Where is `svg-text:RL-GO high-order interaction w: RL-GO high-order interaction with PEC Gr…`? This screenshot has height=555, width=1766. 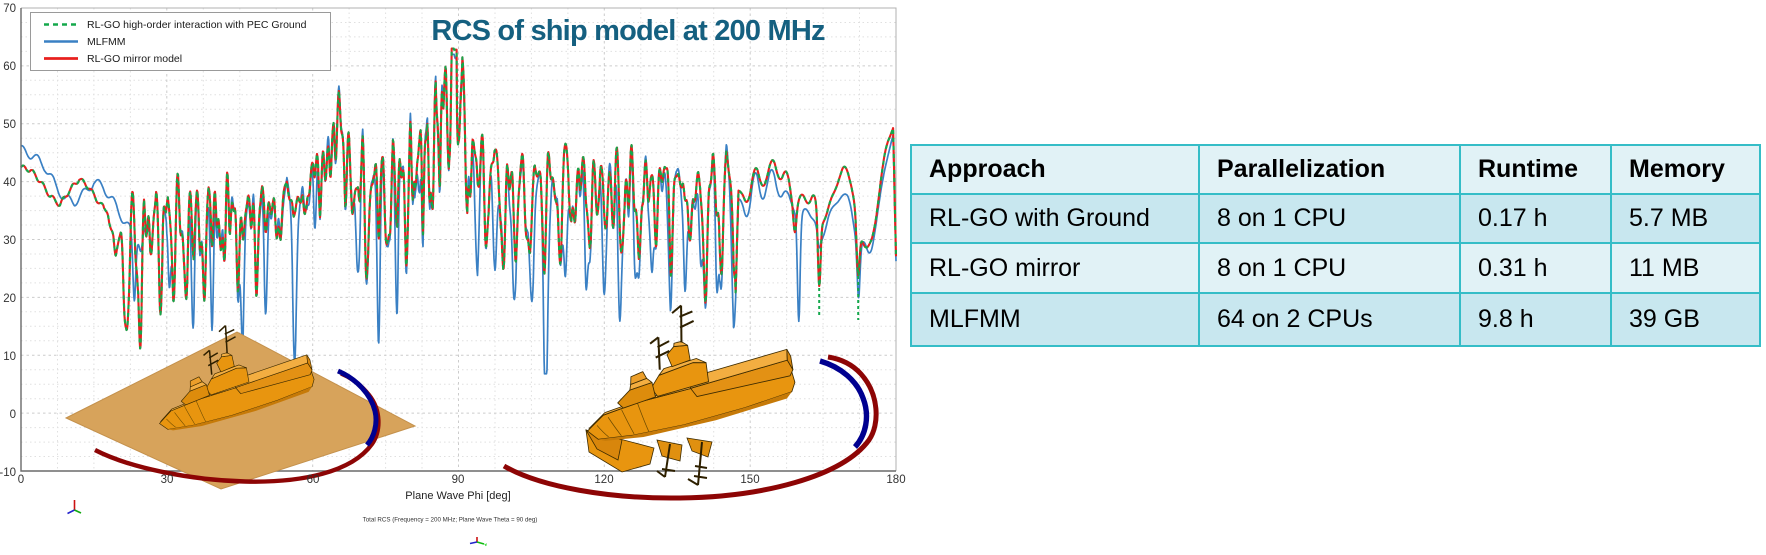
svg-text:RL-GO high-order interaction w: RL-GO high-order interaction with PEC Gr… is located at coordinates (197, 25).